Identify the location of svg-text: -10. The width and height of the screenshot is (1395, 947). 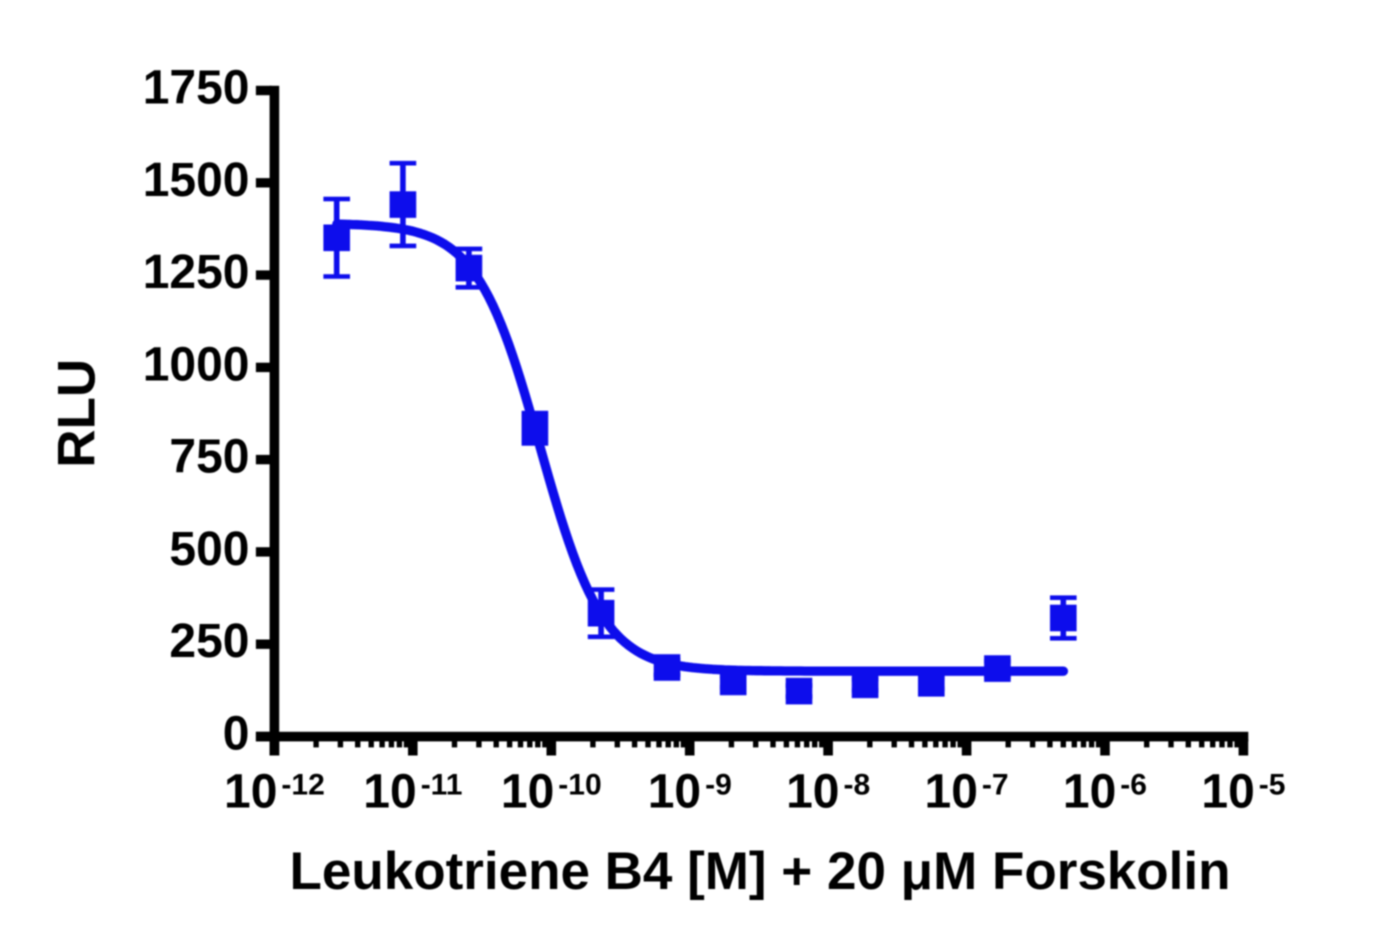
(579, 785).